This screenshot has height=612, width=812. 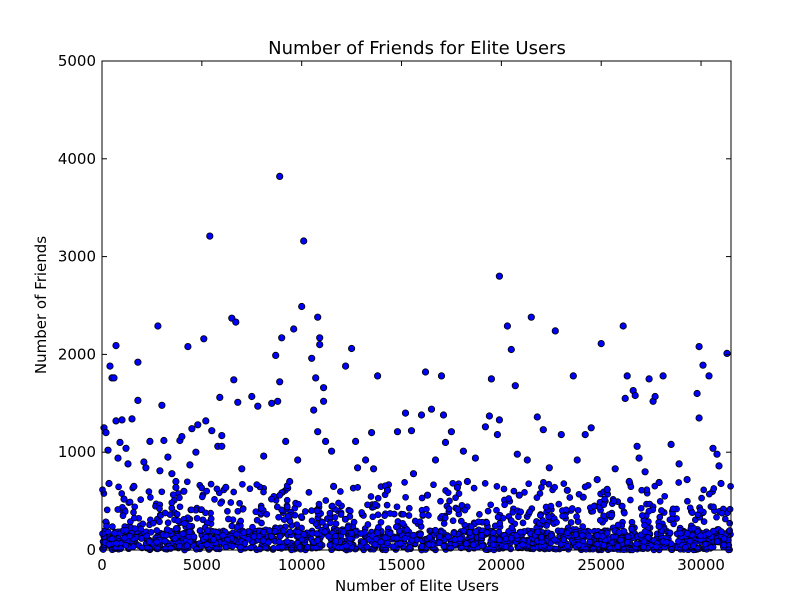 What do you see at coordinates (91, 550) in the screenshot?
I see `y-tick-label: 0` at bounding box center [91, 550].